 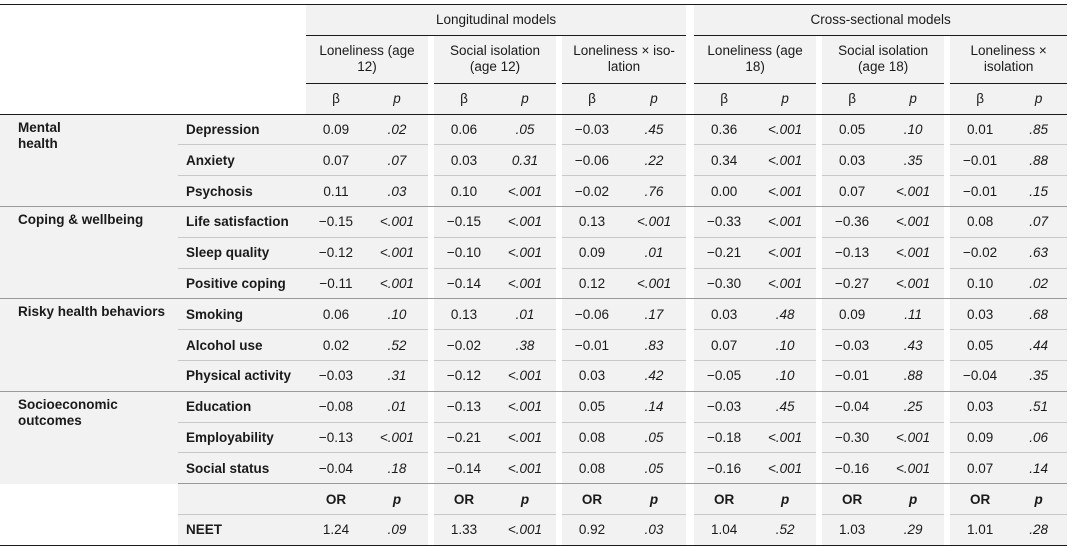 I want to click on beta-value: 0.05, so click(x=592, y=406).